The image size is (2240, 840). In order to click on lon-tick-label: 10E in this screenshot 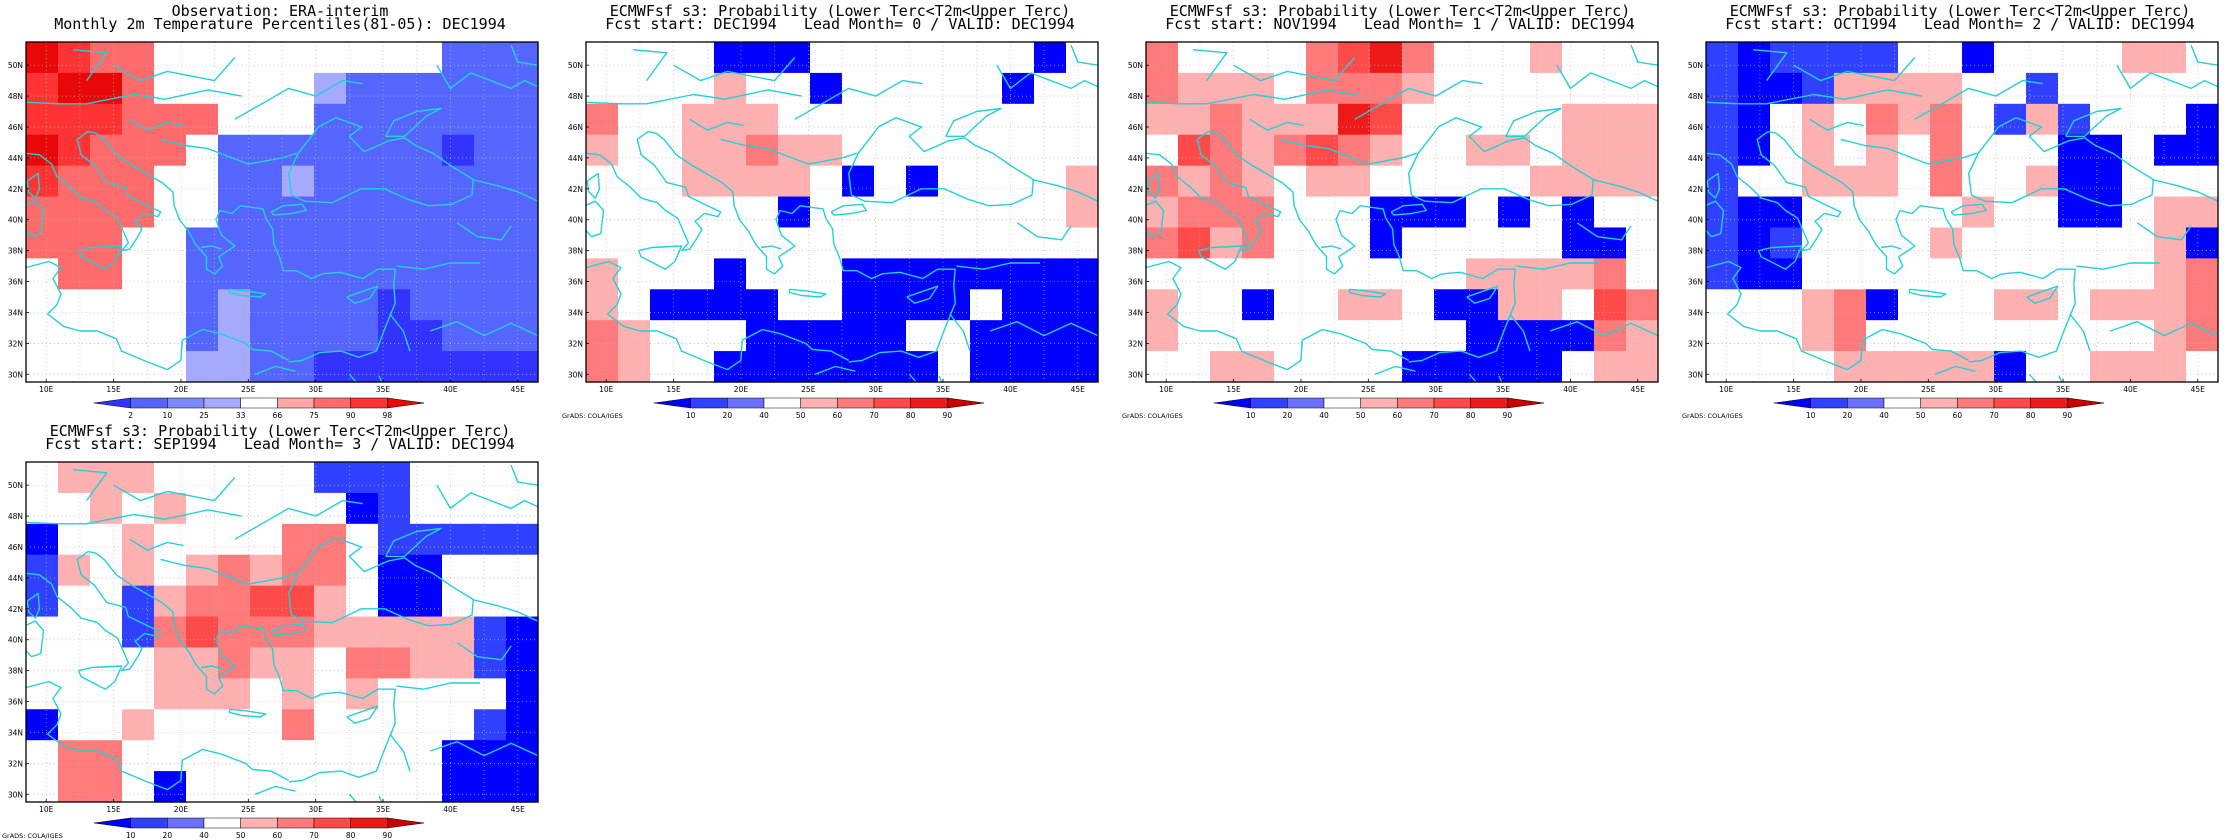, I will do `click(1726, 389)`.